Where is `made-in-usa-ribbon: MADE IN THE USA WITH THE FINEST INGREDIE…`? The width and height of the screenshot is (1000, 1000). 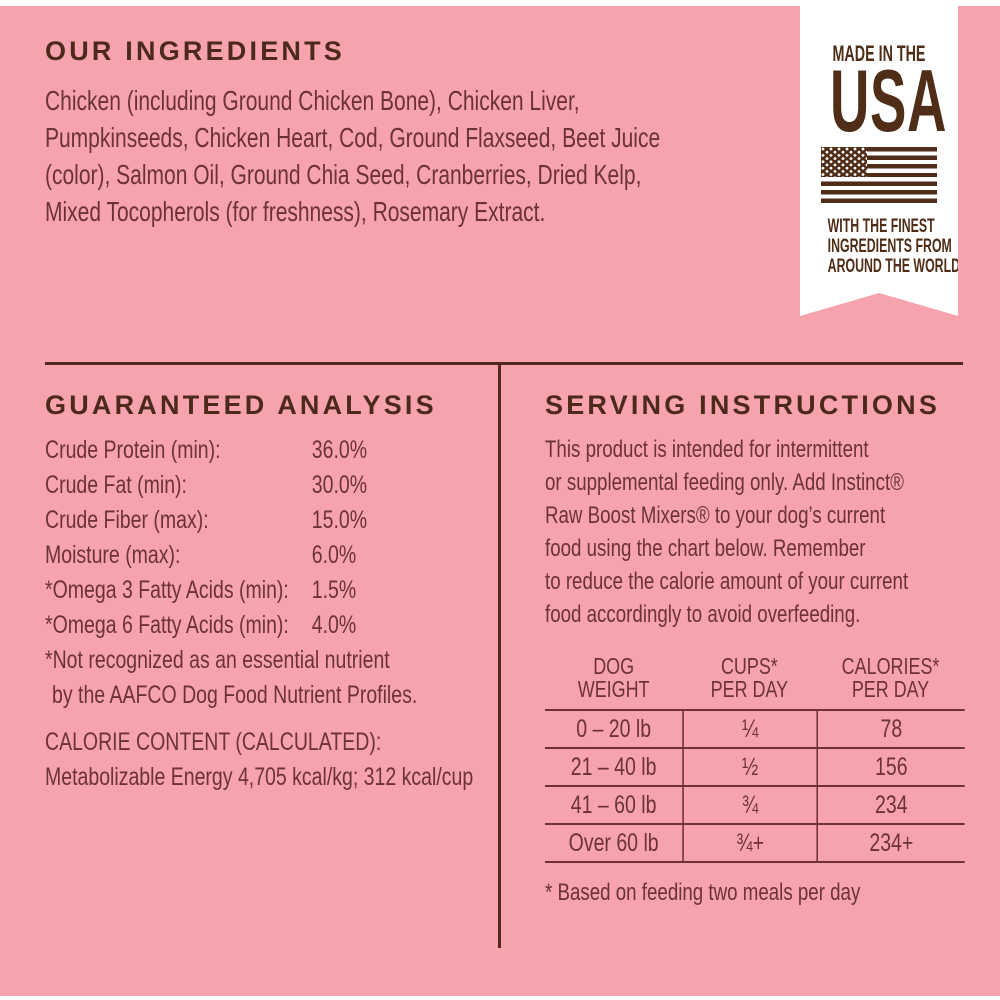 made-in-usa-ribbon: MADE IN THE USA WITH THE FINEST INGREDIE… is located at coordinates (879, 158).